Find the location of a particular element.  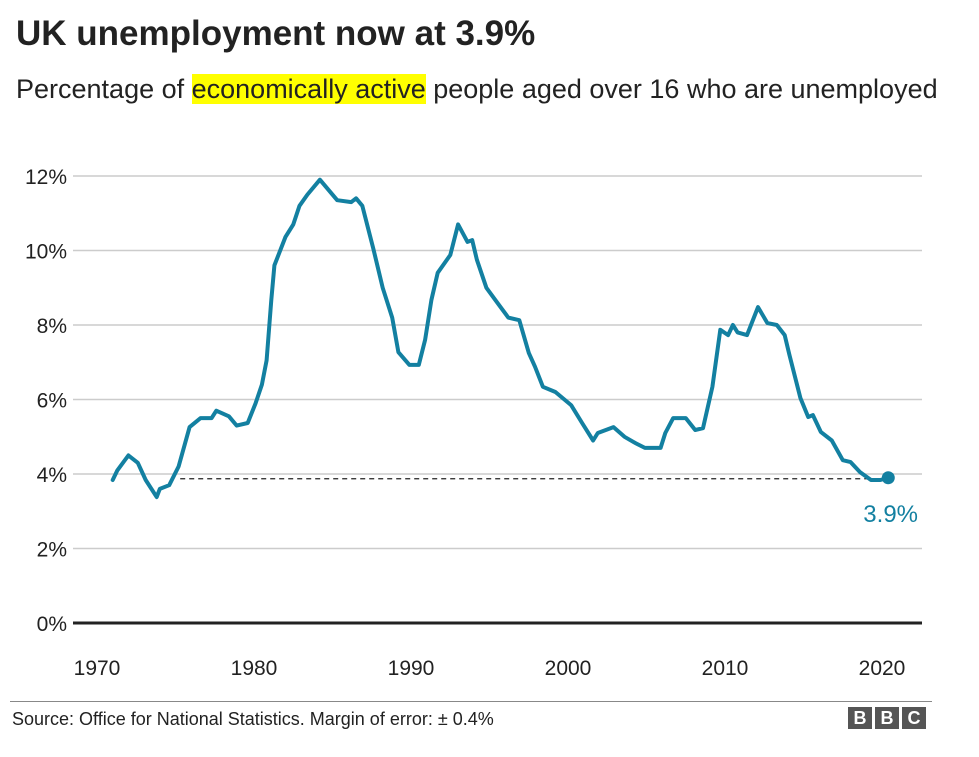

y-tick-label: 2% is located at coordinates (52, 550).